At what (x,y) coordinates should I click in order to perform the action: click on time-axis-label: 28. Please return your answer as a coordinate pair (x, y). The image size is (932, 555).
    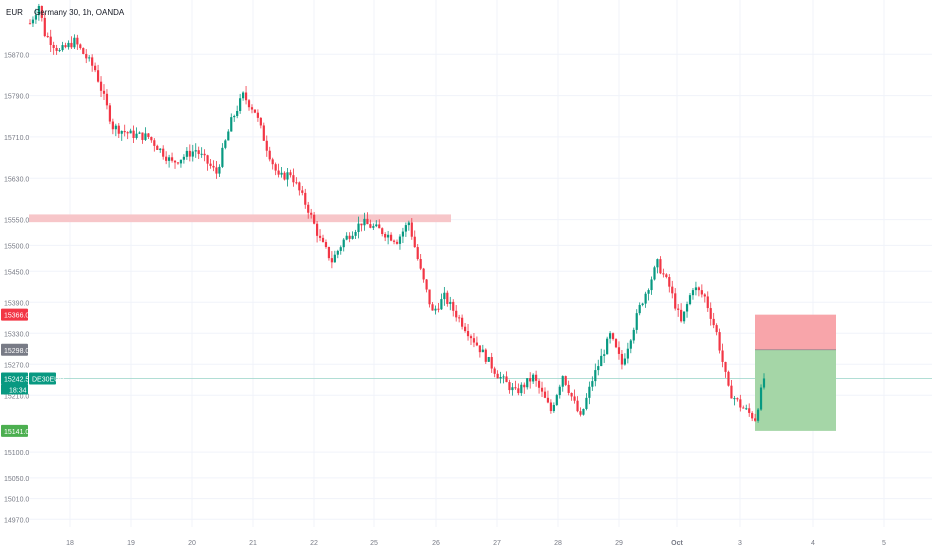
    Looking at the image, I should click on (558, 543).